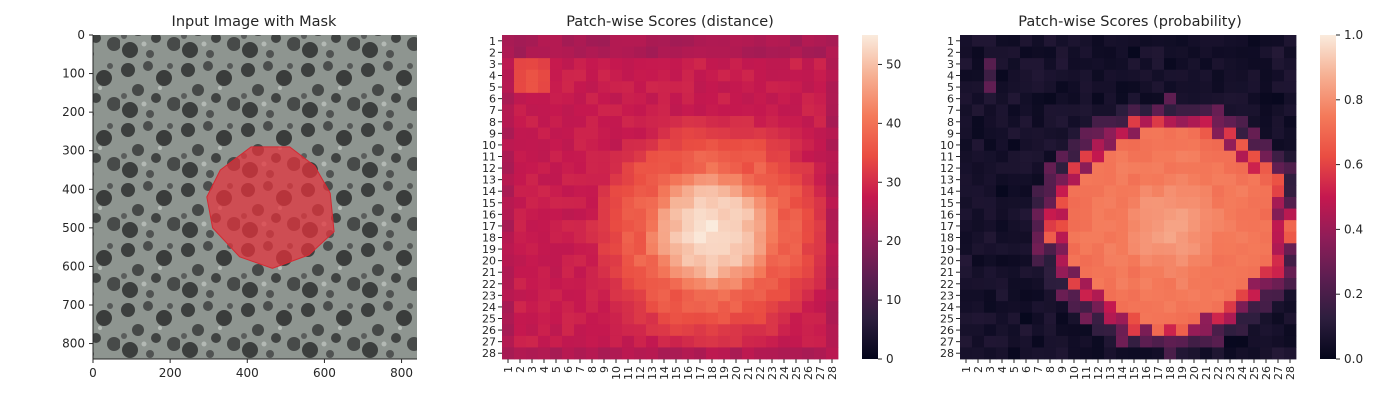 This screenshot has width=1400, height=400. Describe the element at coordinates (489, 145) in the screenshot. I see `y-tick-label: 10` at that location.